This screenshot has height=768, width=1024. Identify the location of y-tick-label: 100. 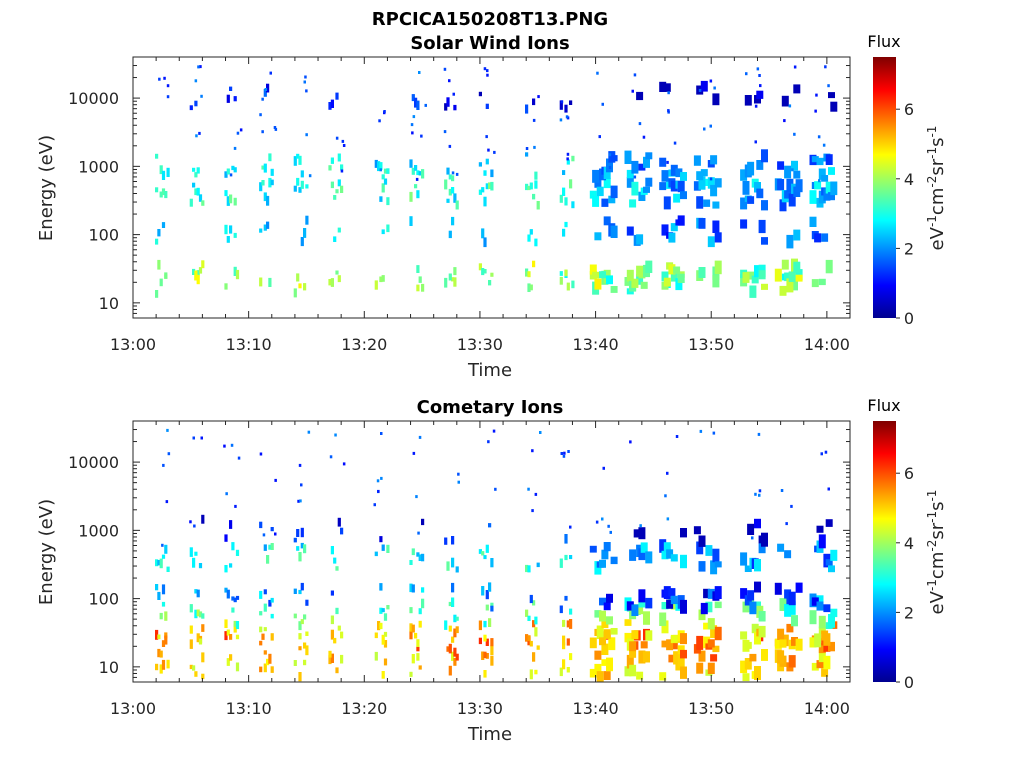
(103, 599).